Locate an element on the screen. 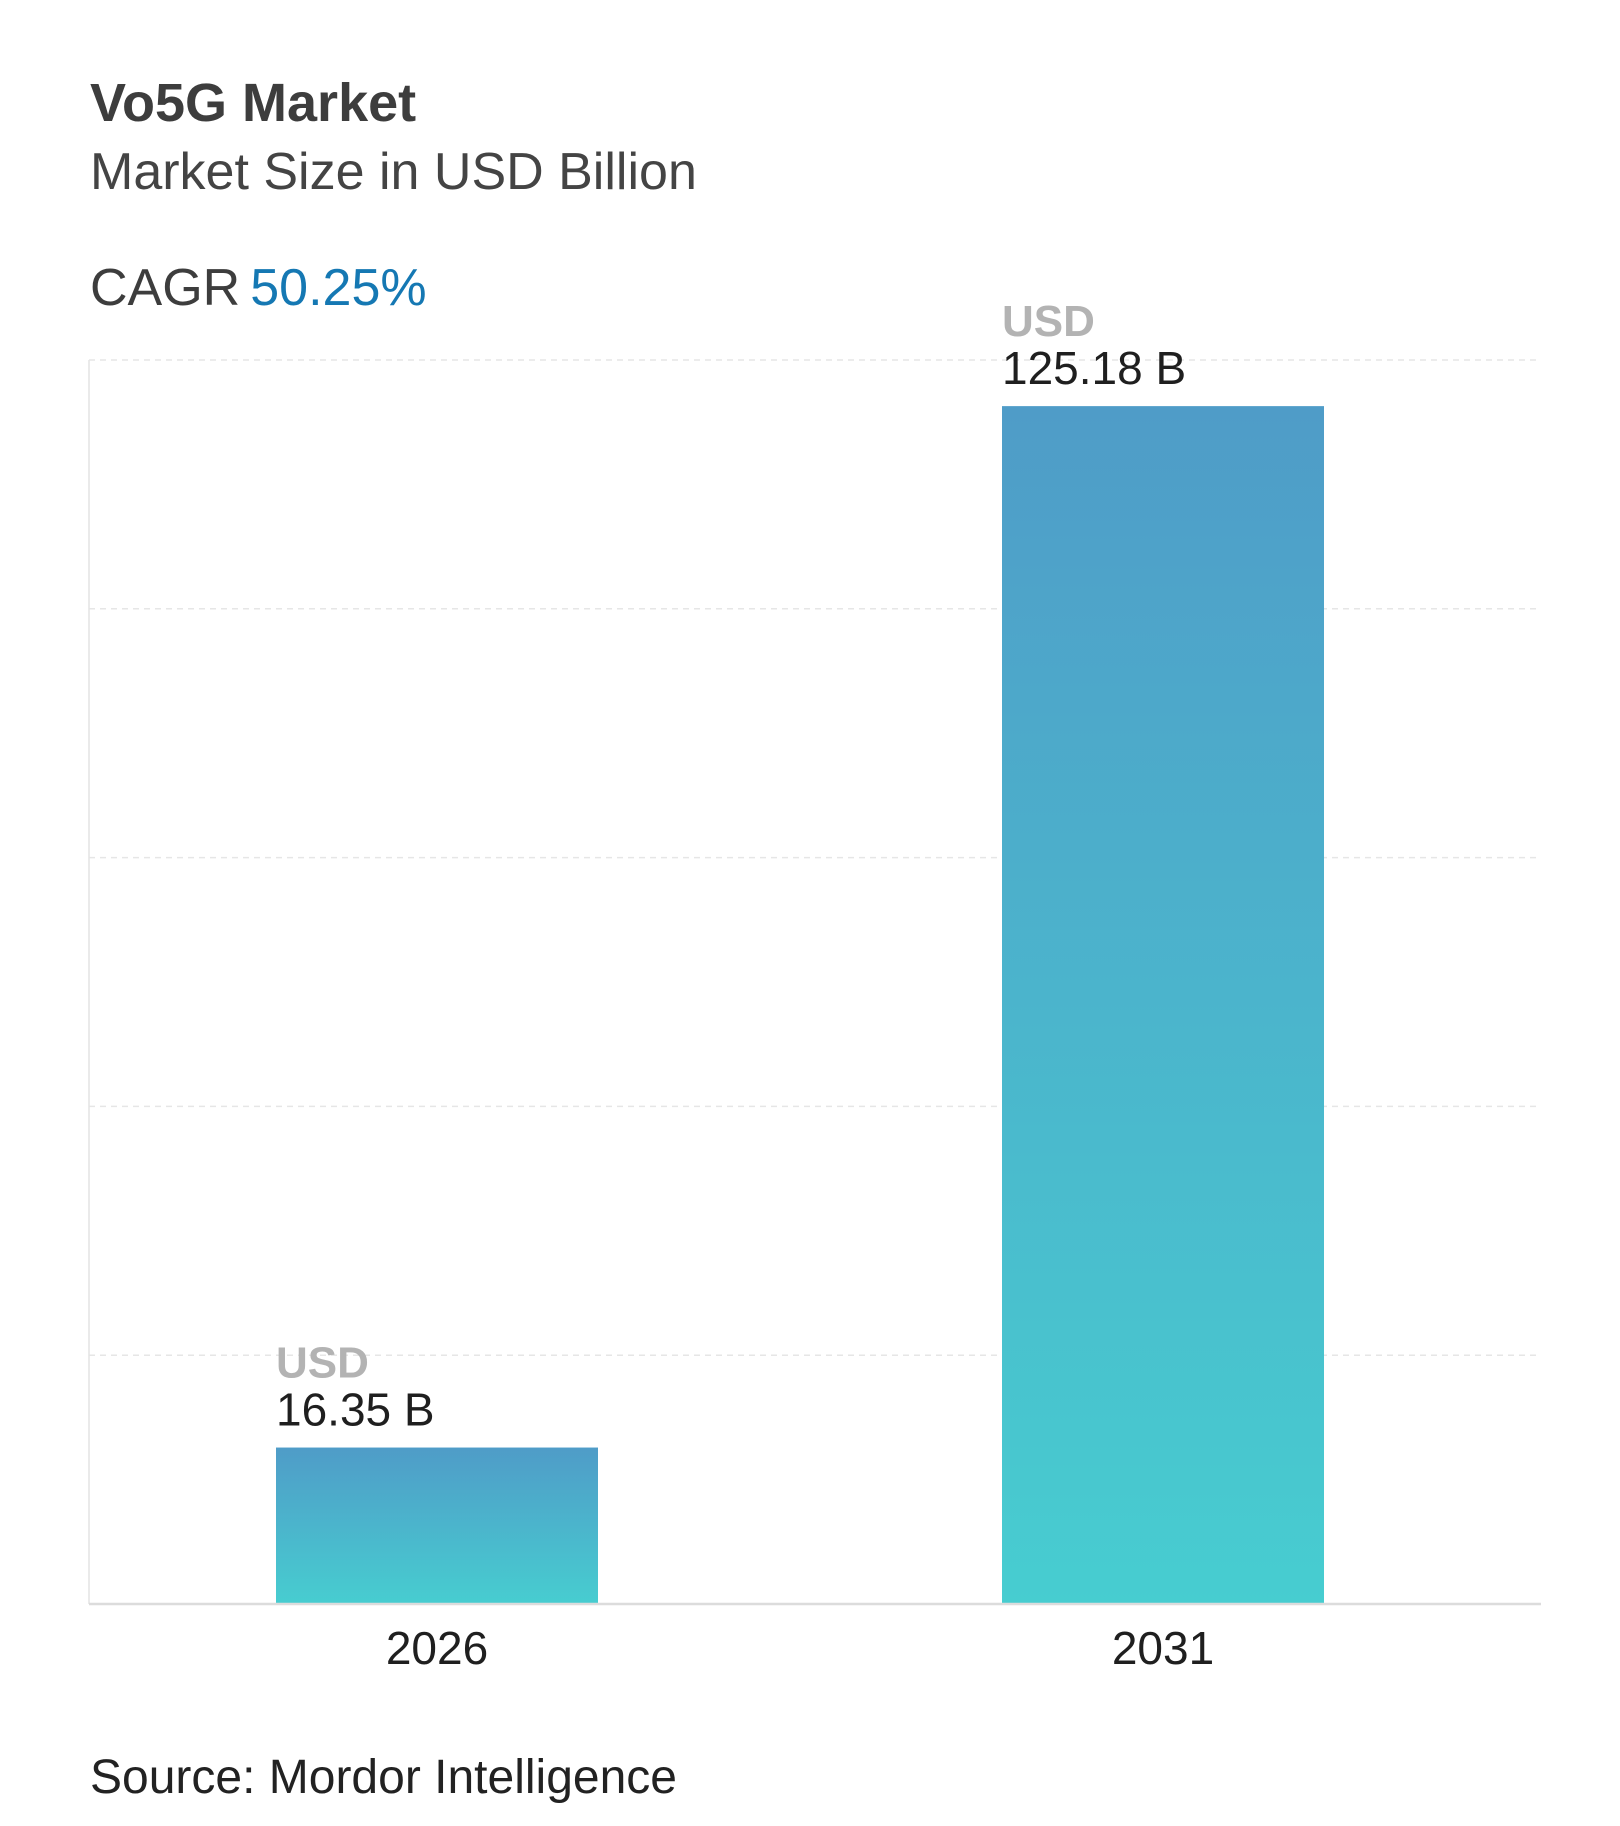 This screenshot has height=1826, width=1620. x-tick-label: 2031 is located at coordinates (1163, 1648).